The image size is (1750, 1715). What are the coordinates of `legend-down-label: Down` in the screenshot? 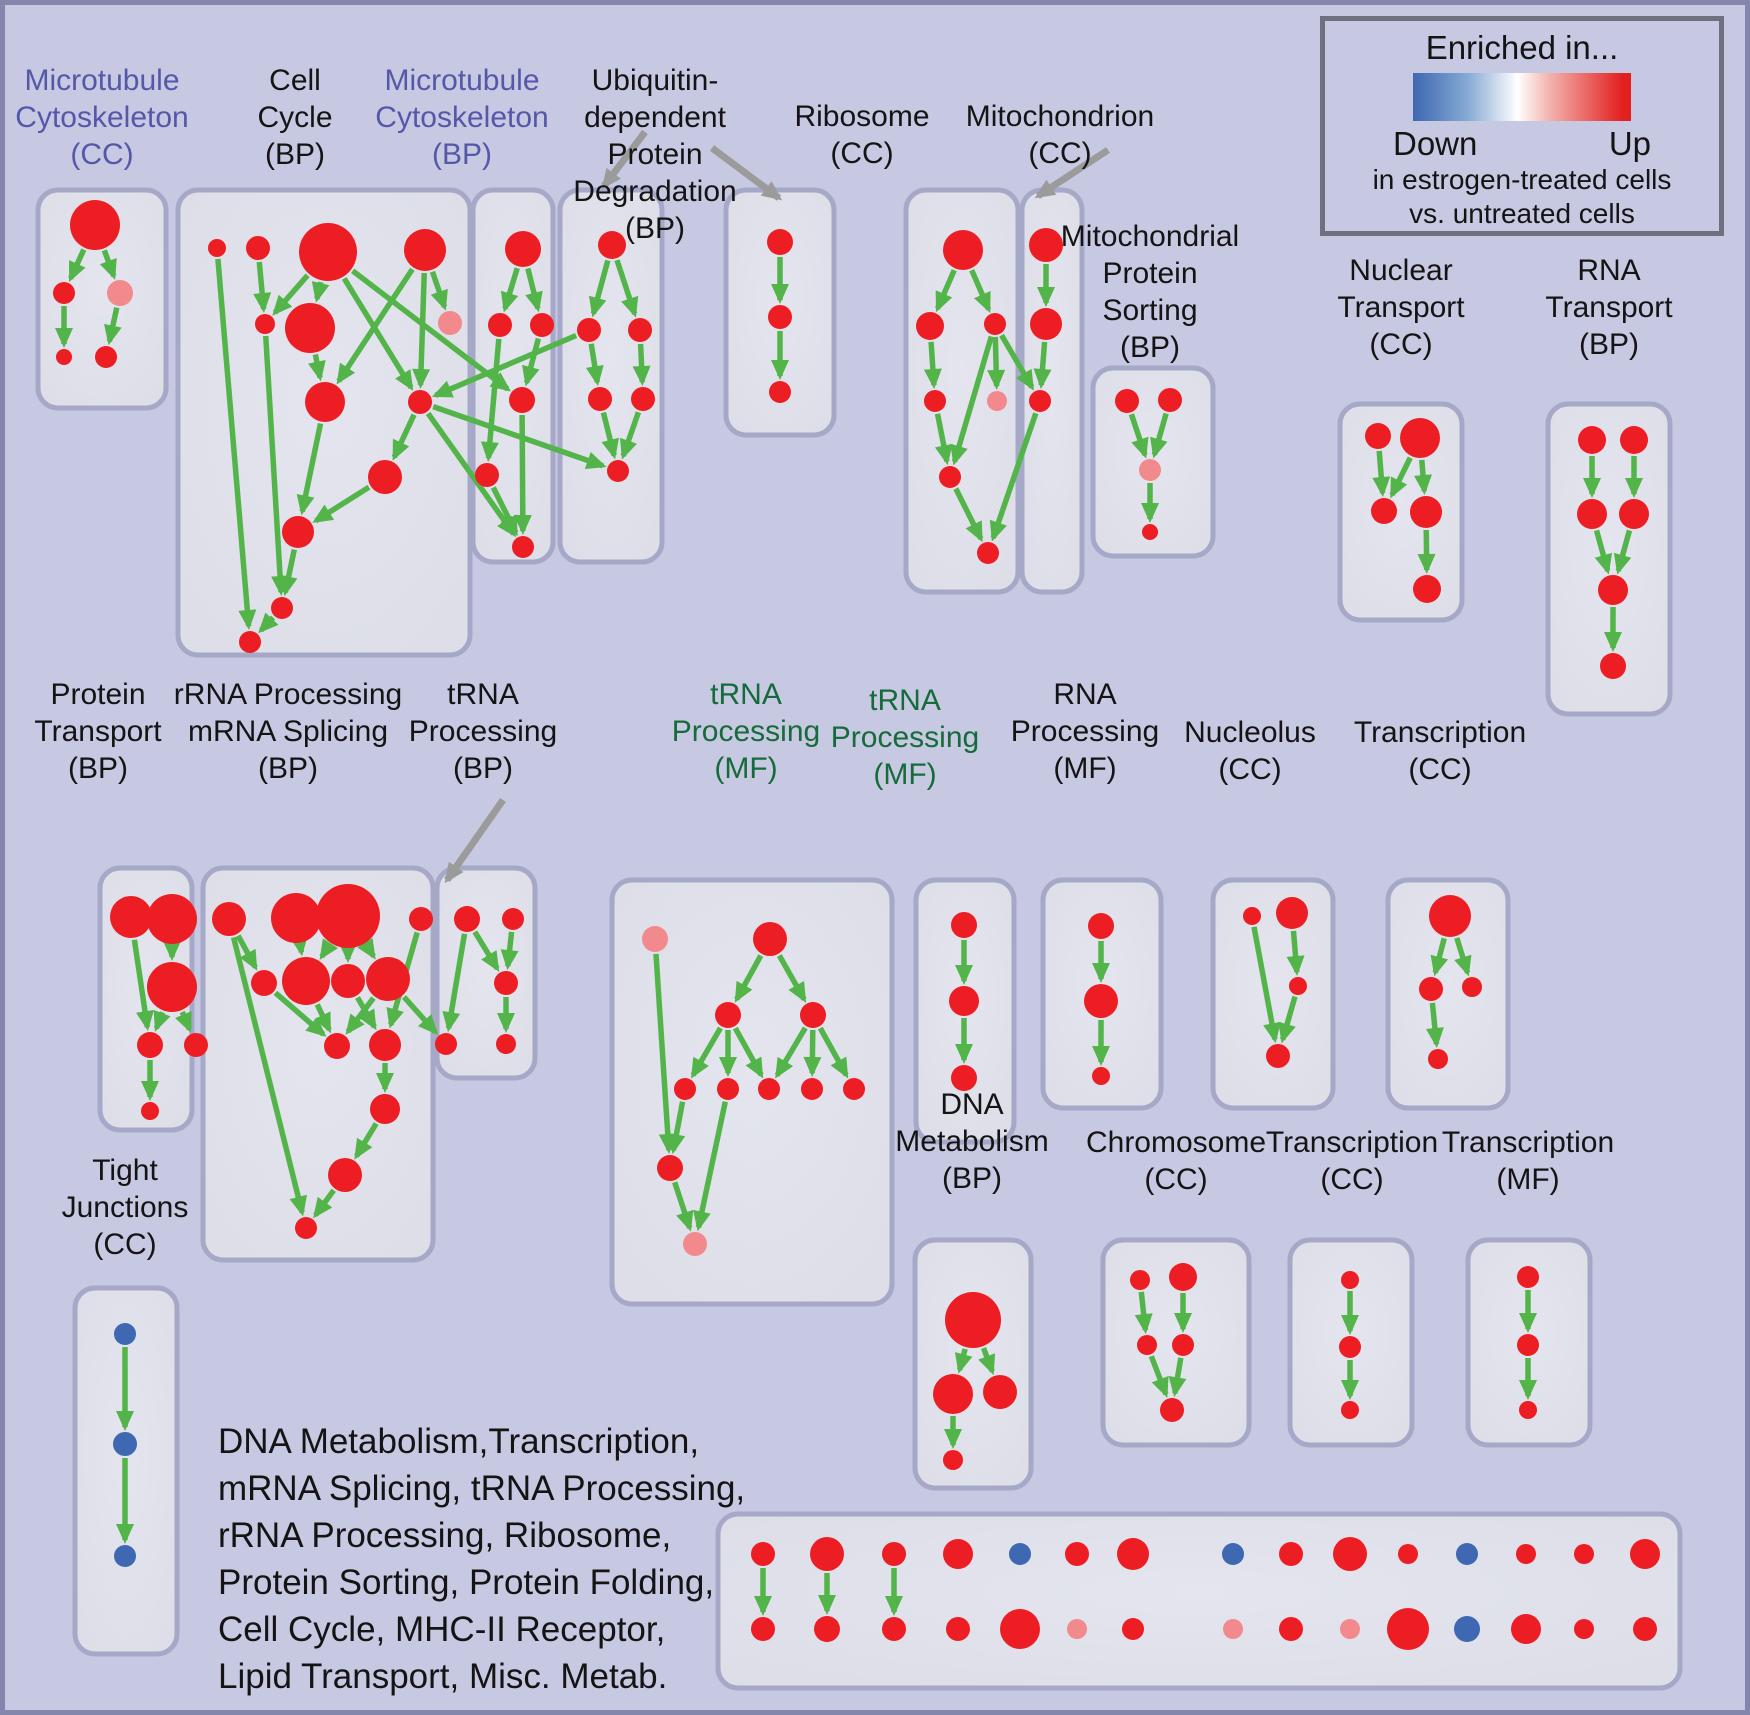 It's located at (1435, 143).